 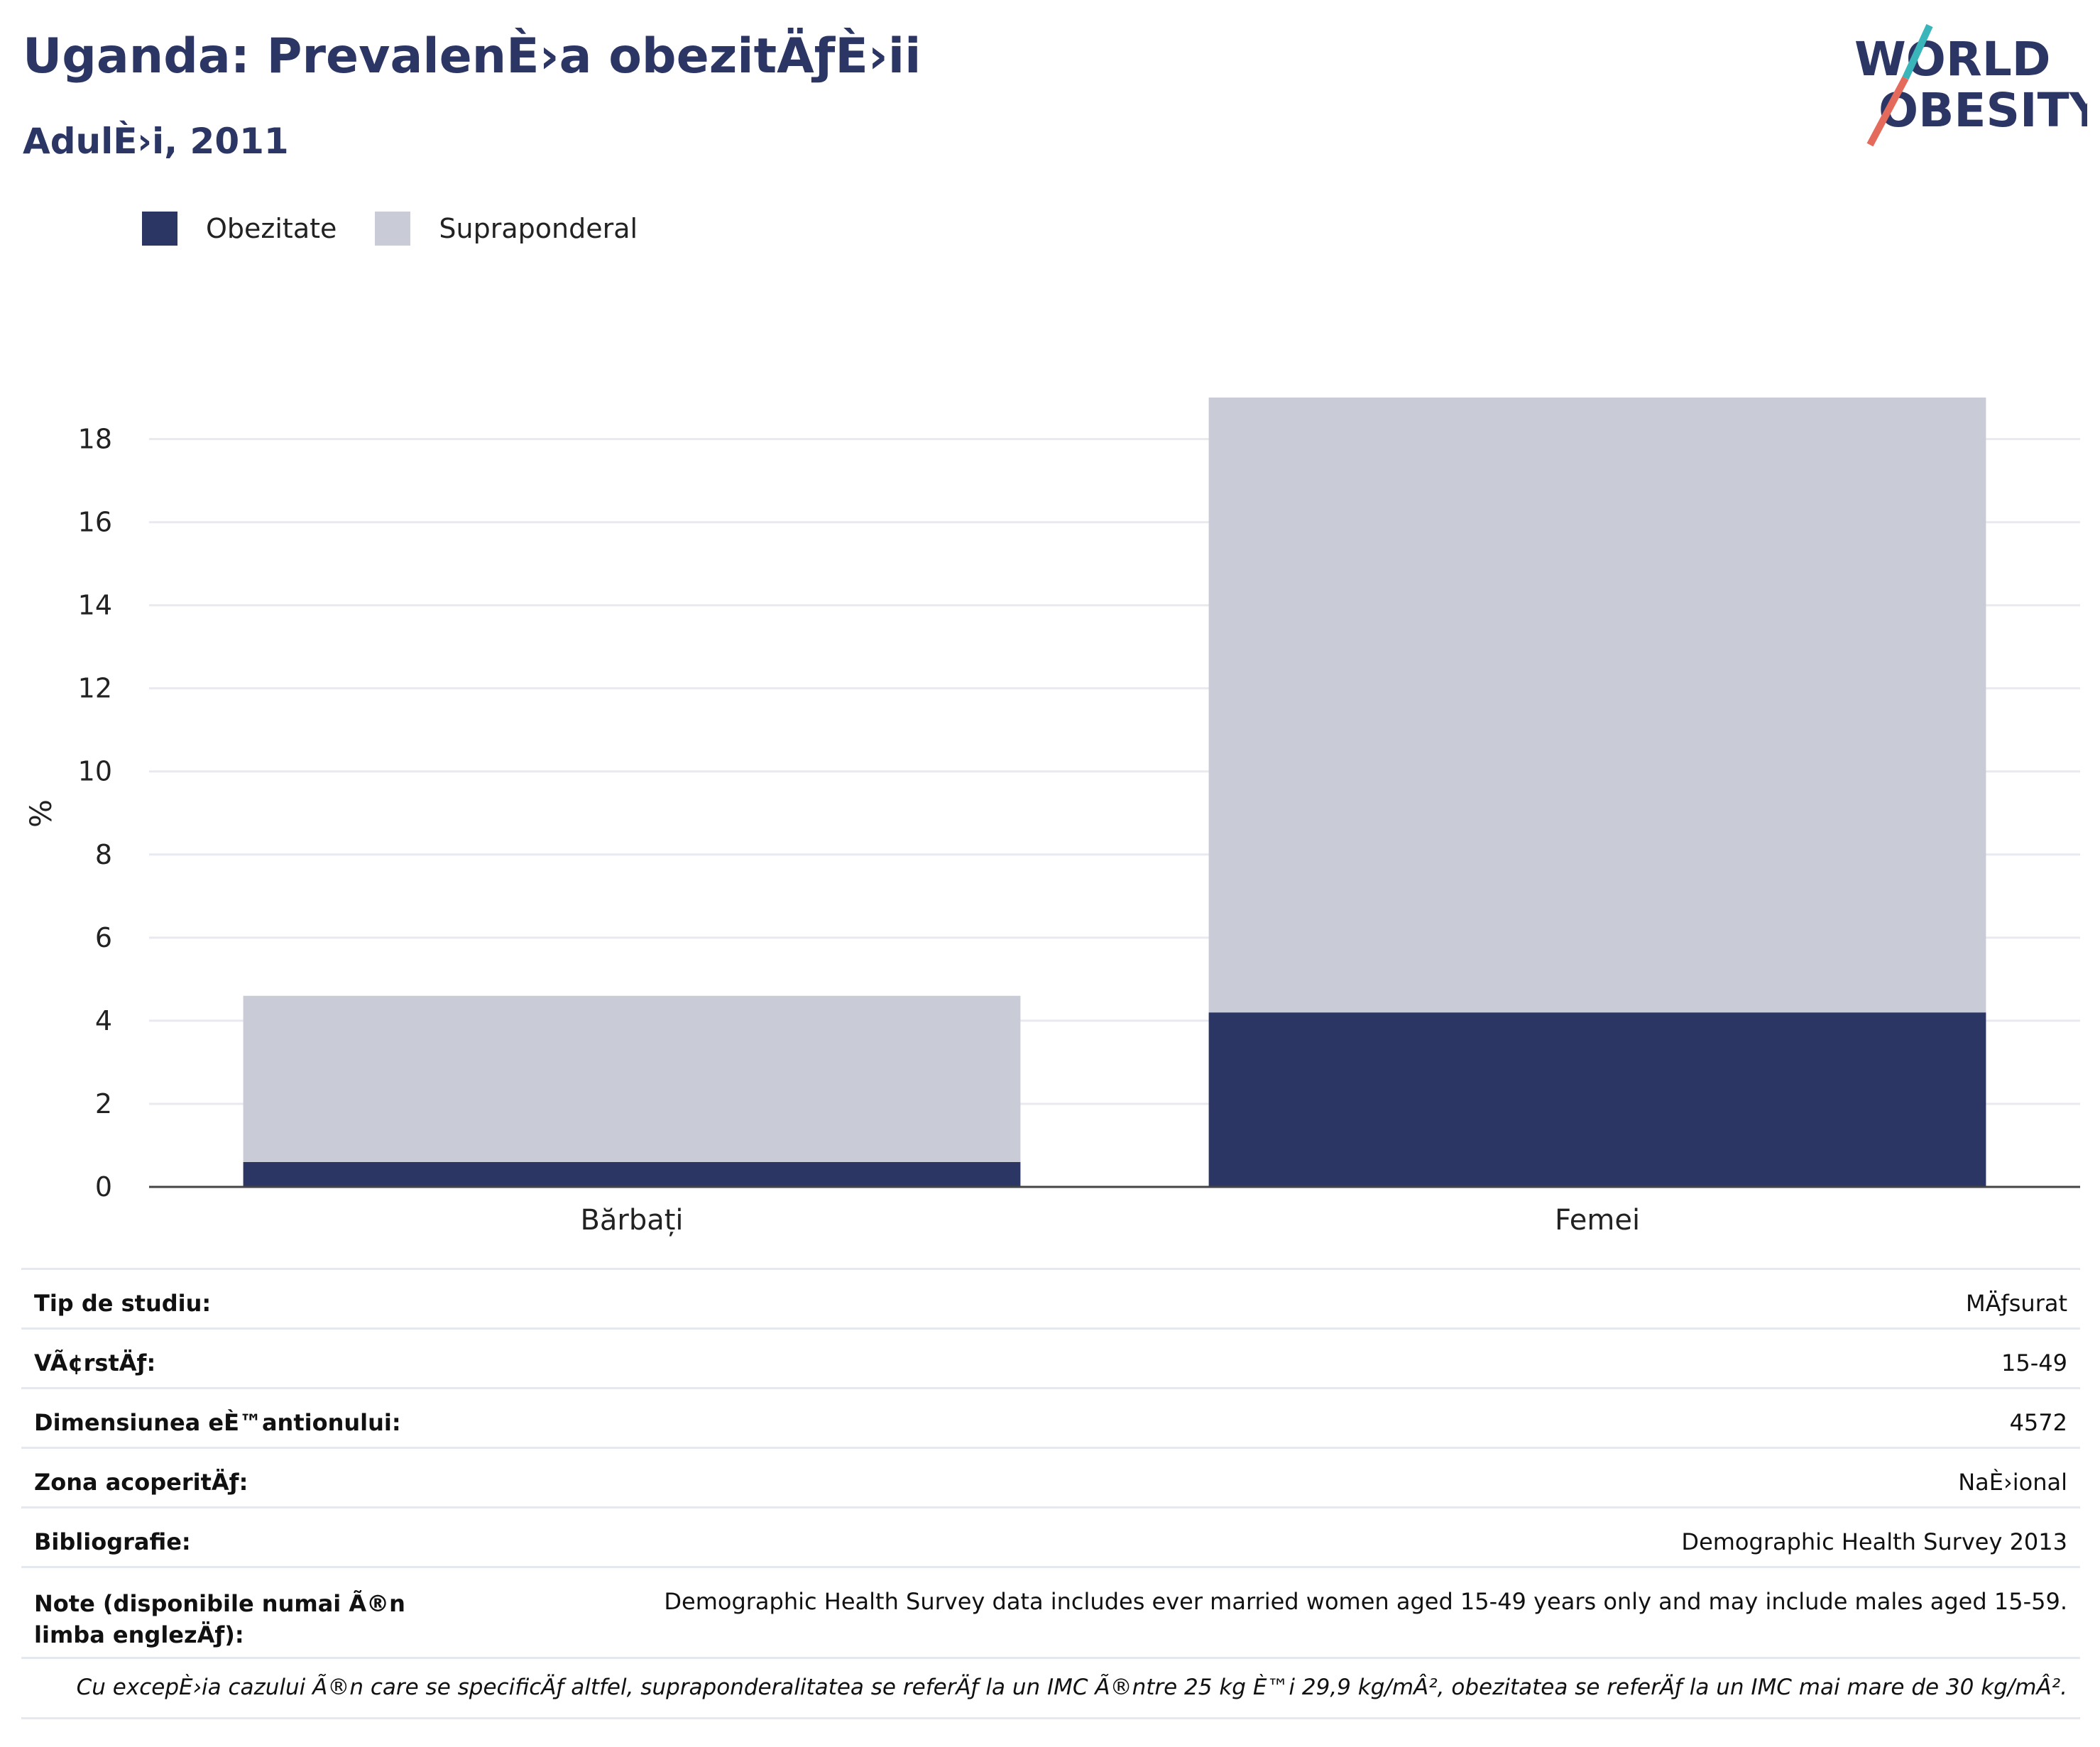 I want to click on y-axis-label: %, so click(x=40, y=813).